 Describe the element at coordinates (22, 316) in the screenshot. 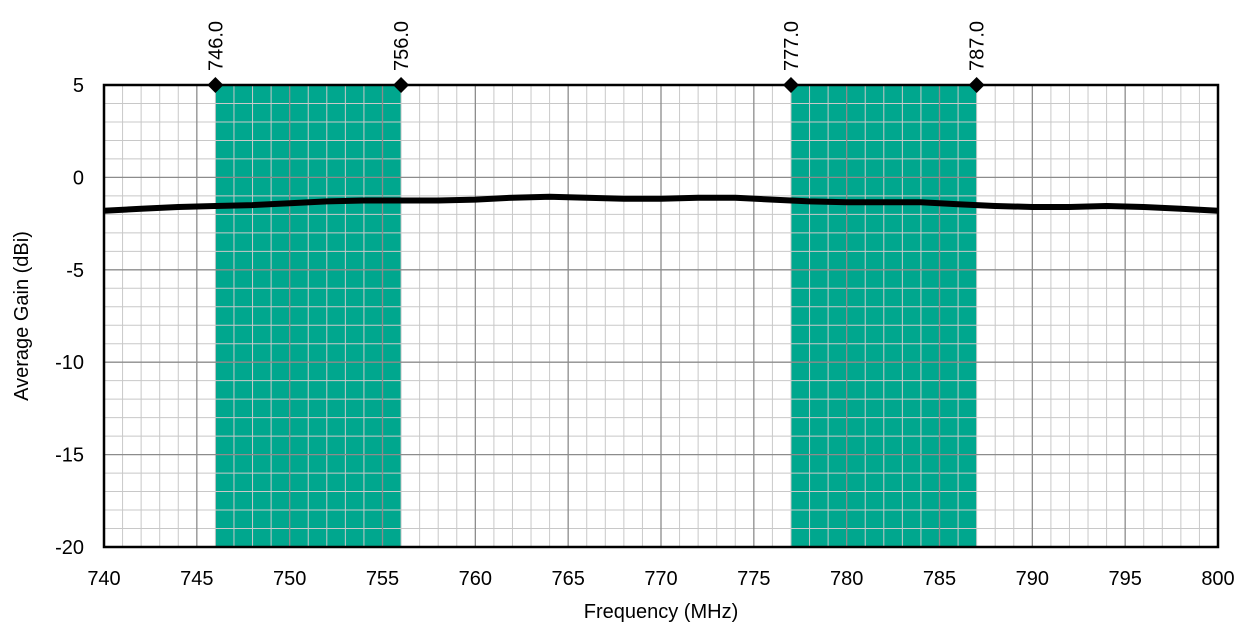

I see `y-axis-title: Average Gain (dBi)` at that location.